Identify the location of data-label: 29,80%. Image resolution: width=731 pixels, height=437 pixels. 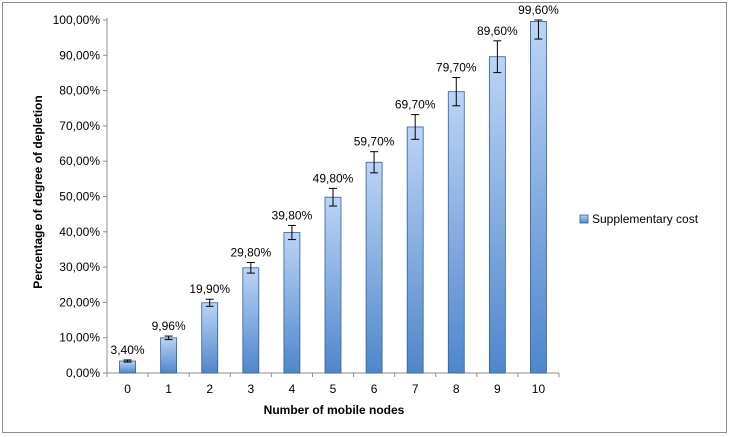
(250, 253).